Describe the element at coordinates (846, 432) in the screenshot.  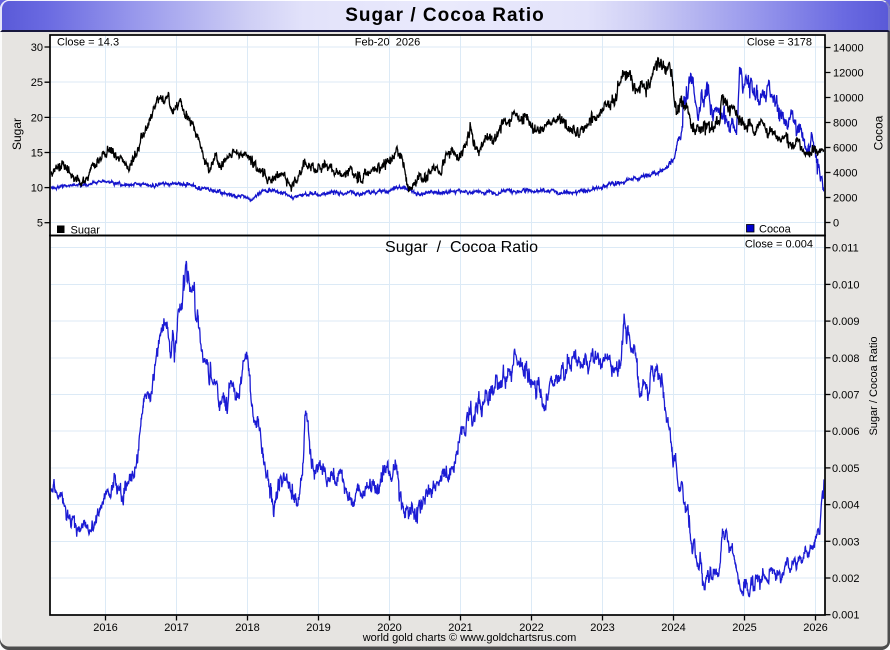
I see `svg-text: 0.006` at that location.